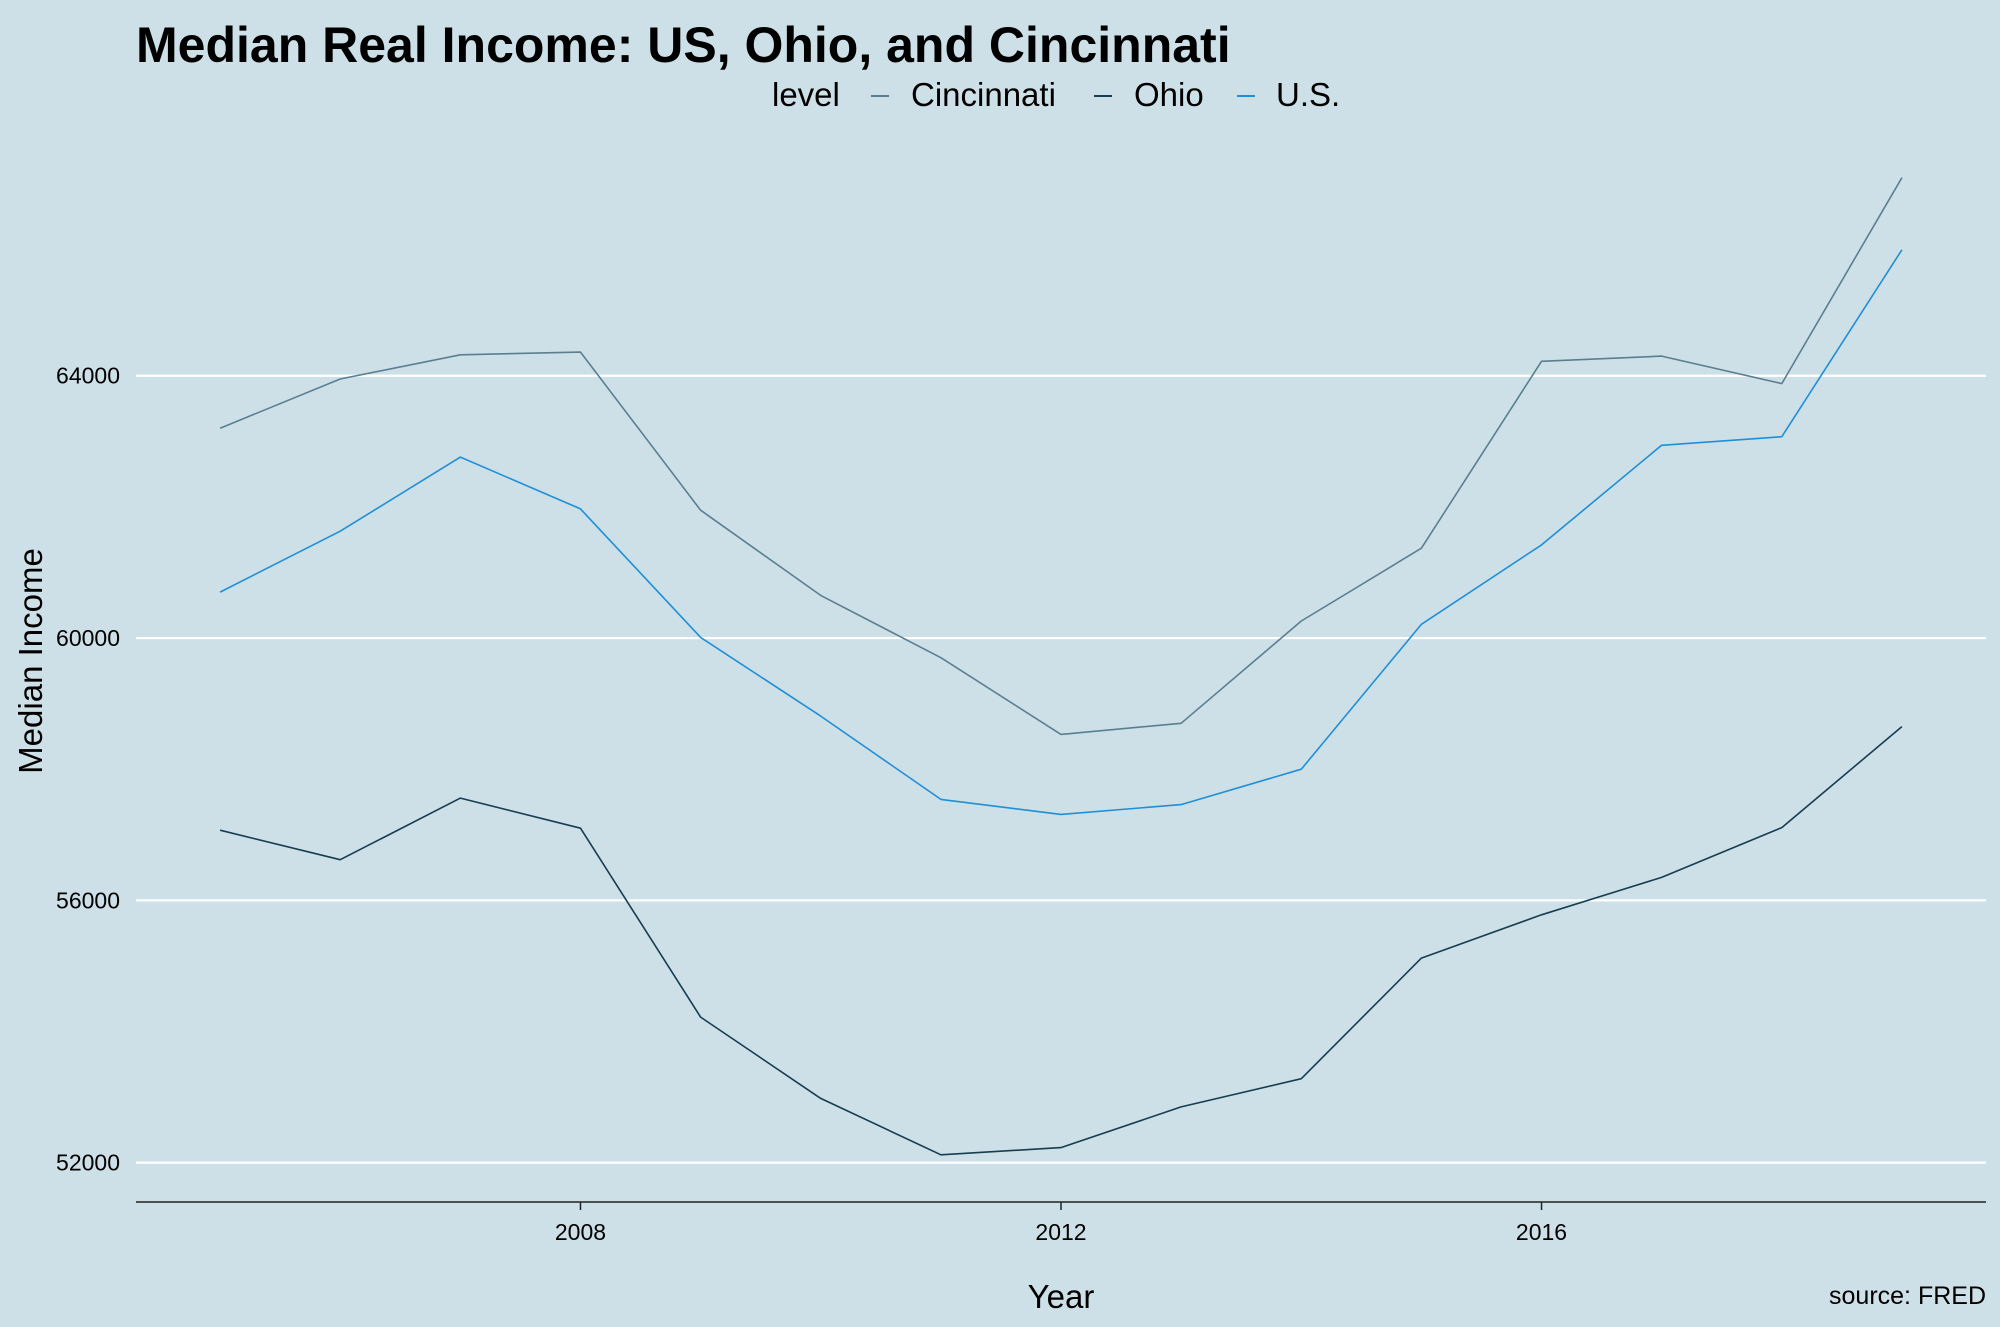  I want to click on y-tick-label: 56000, so click(88, 900).